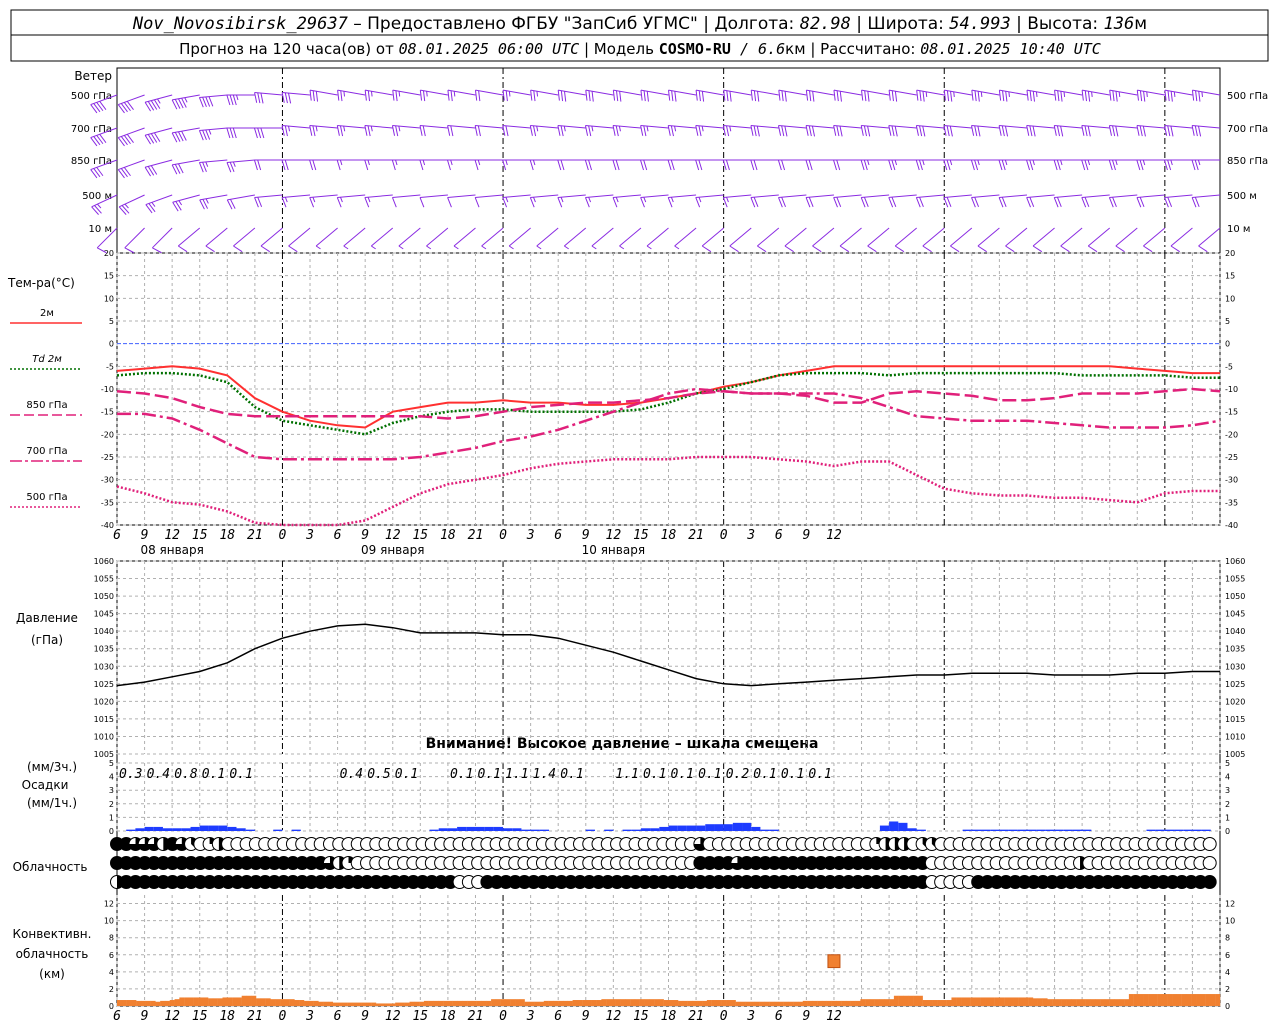 Image resolution: width=1280 pixels, height=1024 pixels. Describe the element at coordinates (255, 1016) in the screenshot. I see `time-tick-label-bottom: 21` at that location.